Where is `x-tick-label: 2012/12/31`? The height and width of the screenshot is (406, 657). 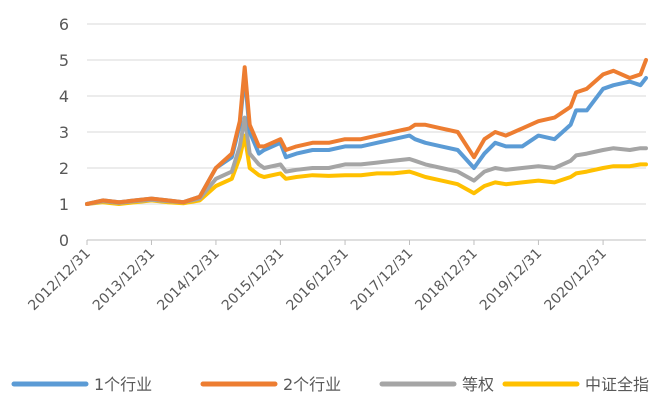 x-tick-label: 2012/12/31 is located at coordinates (59, 280).